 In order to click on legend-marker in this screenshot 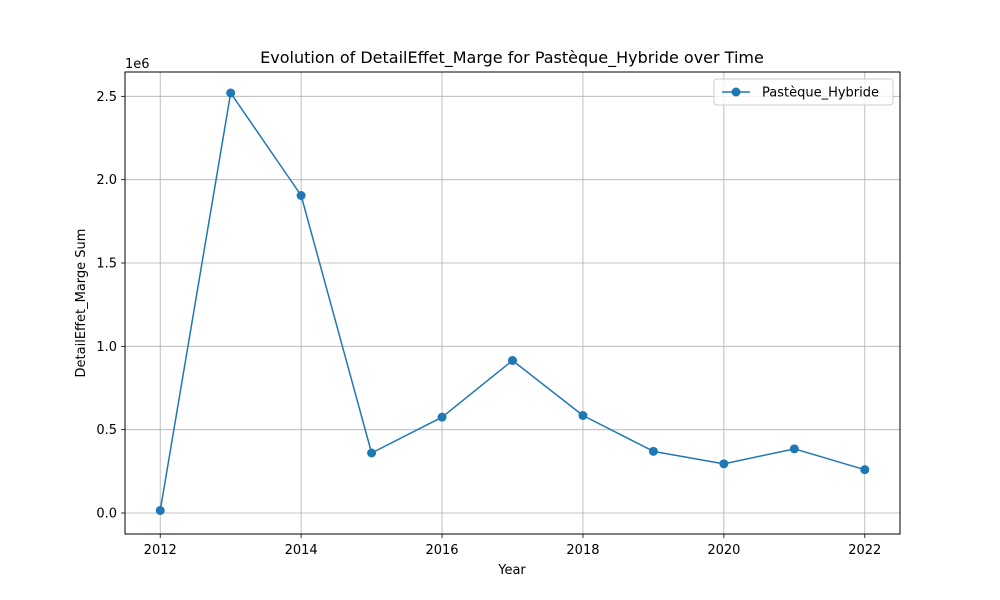, I will do `click(736, 92)`.